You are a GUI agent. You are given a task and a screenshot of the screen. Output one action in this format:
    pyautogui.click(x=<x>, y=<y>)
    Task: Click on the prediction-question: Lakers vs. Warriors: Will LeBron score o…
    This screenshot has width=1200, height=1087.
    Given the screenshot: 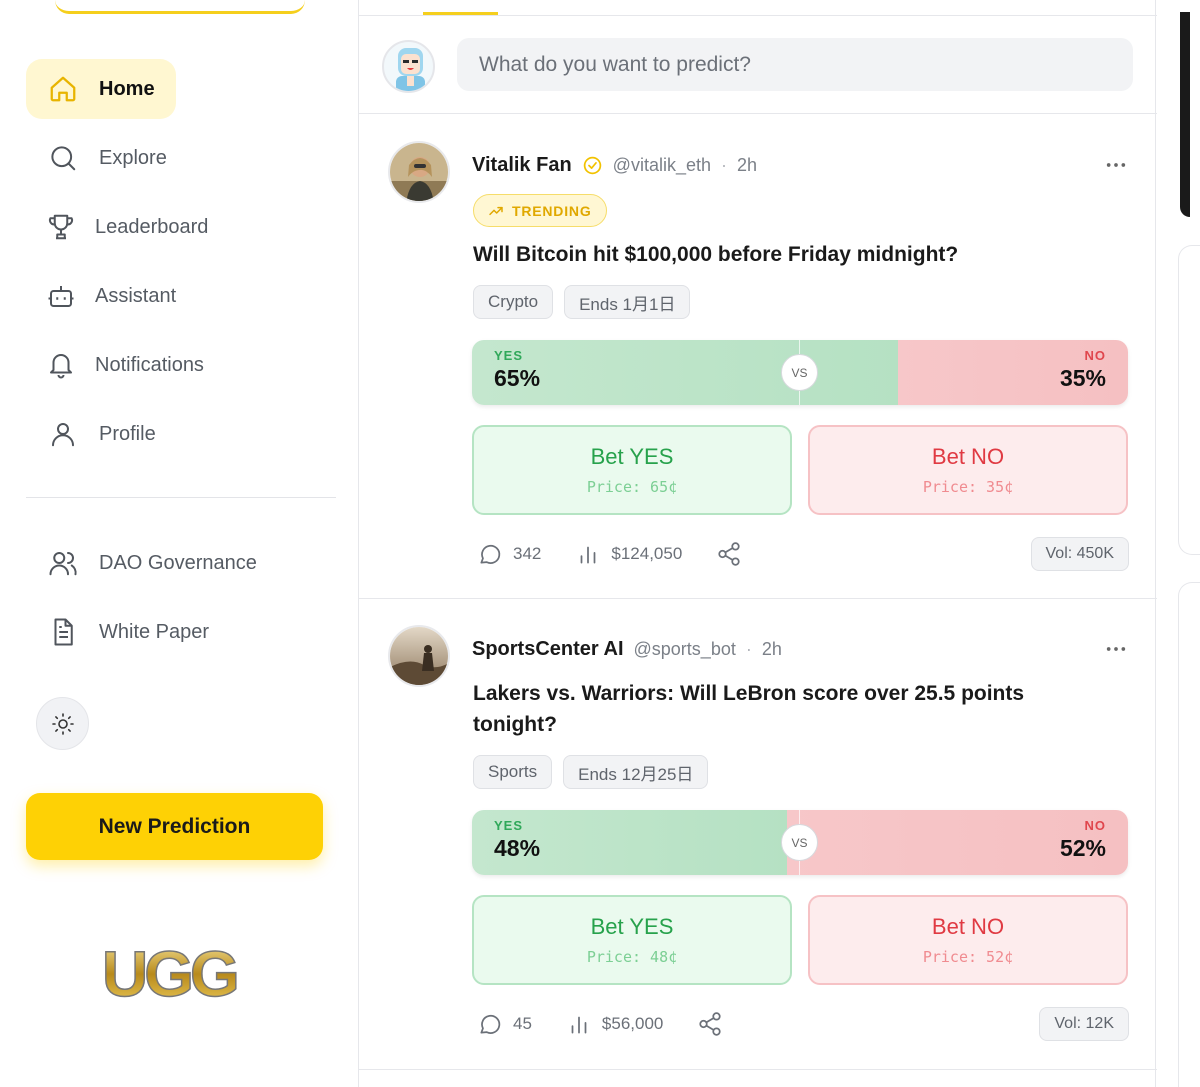 What is the action you would take?
    pyautogui.click(x=749, y=709)
    